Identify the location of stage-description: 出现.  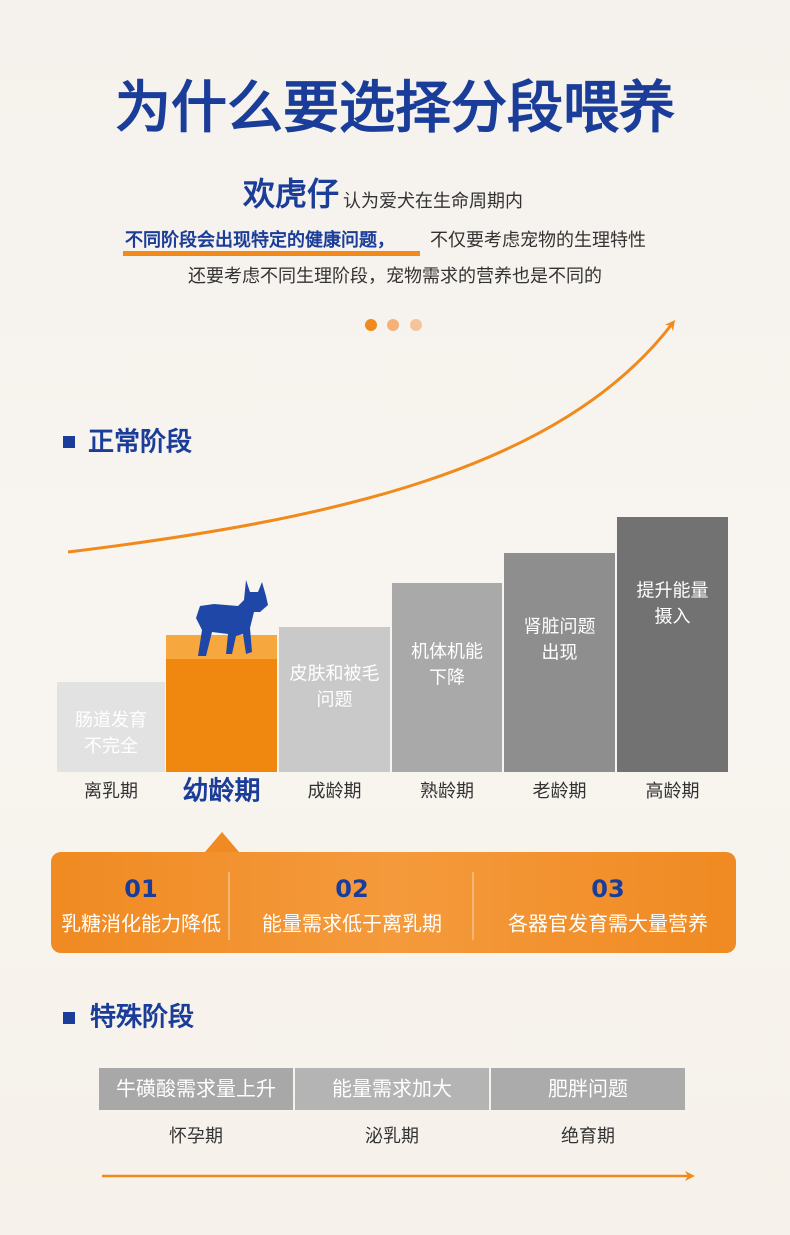
(560, 653).